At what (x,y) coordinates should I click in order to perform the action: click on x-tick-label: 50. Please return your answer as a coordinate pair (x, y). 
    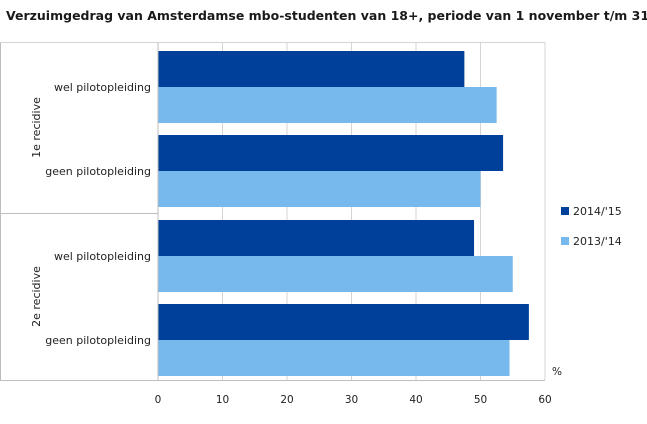
    Looking at the image, I should click on (480, 400).